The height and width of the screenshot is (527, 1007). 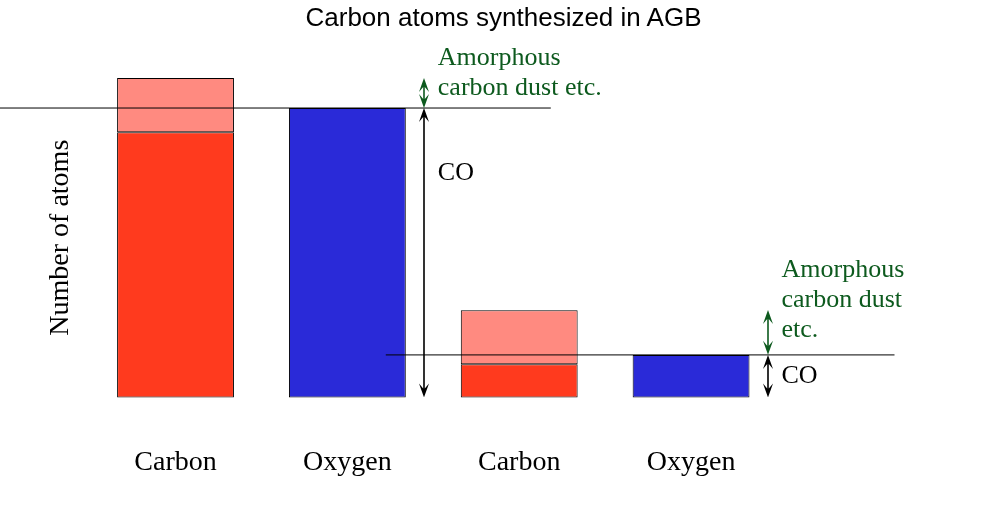 What do you see at coordinates (503, 17) in the screenshot?
I see `chart-title: Carbon atoms synthesized in AGB` at bounding box center [503, 17].